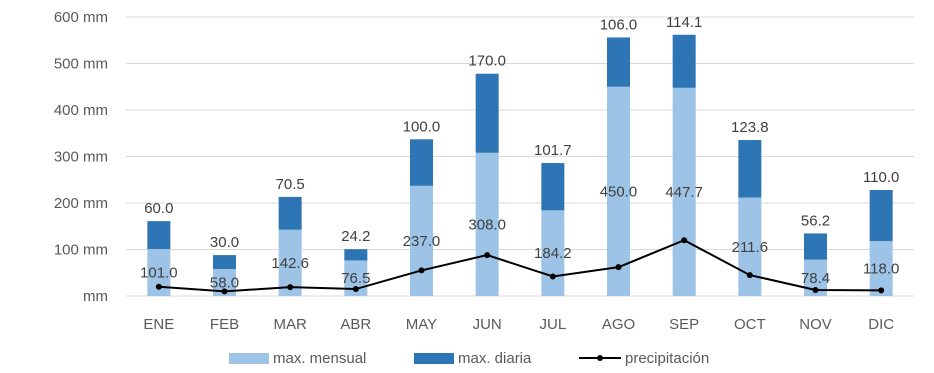 The width and height of the screenshot is (934, 373). What do you see at coordinates (495, 358) in the screenshot?
I see `legend-label: max. diaria` at bounding box center [495, 358].